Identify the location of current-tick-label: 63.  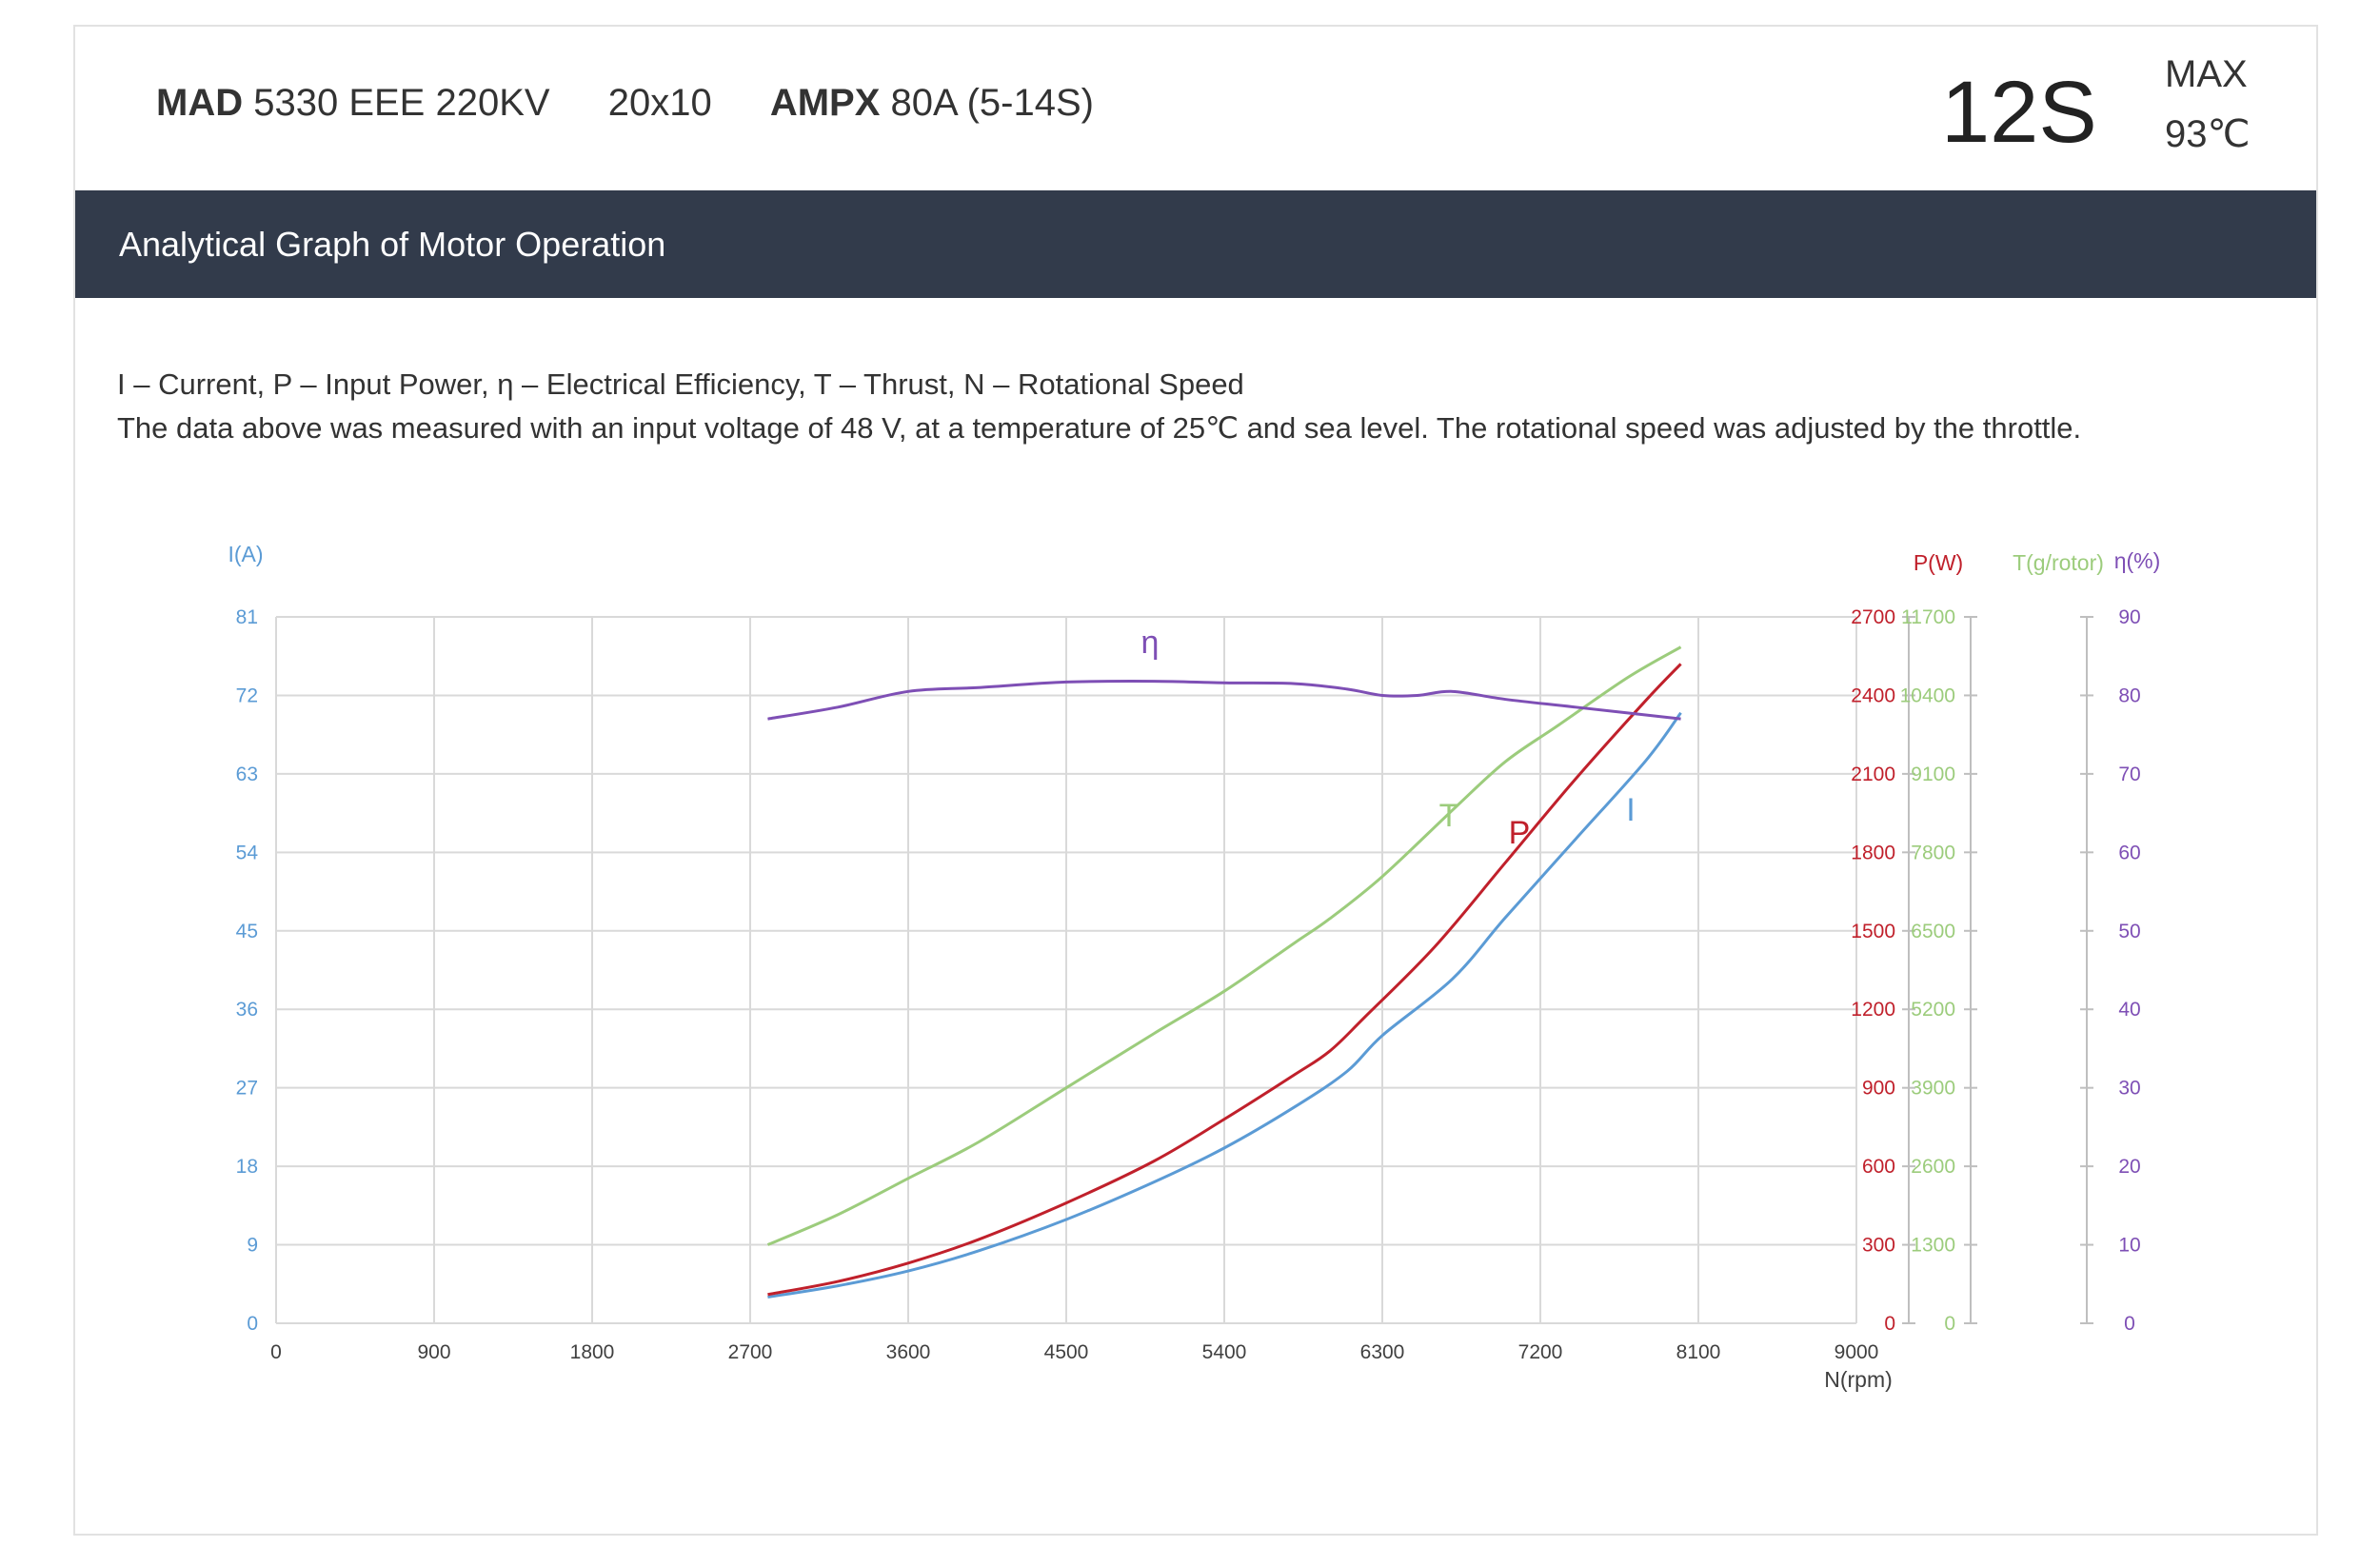
(247, 774).